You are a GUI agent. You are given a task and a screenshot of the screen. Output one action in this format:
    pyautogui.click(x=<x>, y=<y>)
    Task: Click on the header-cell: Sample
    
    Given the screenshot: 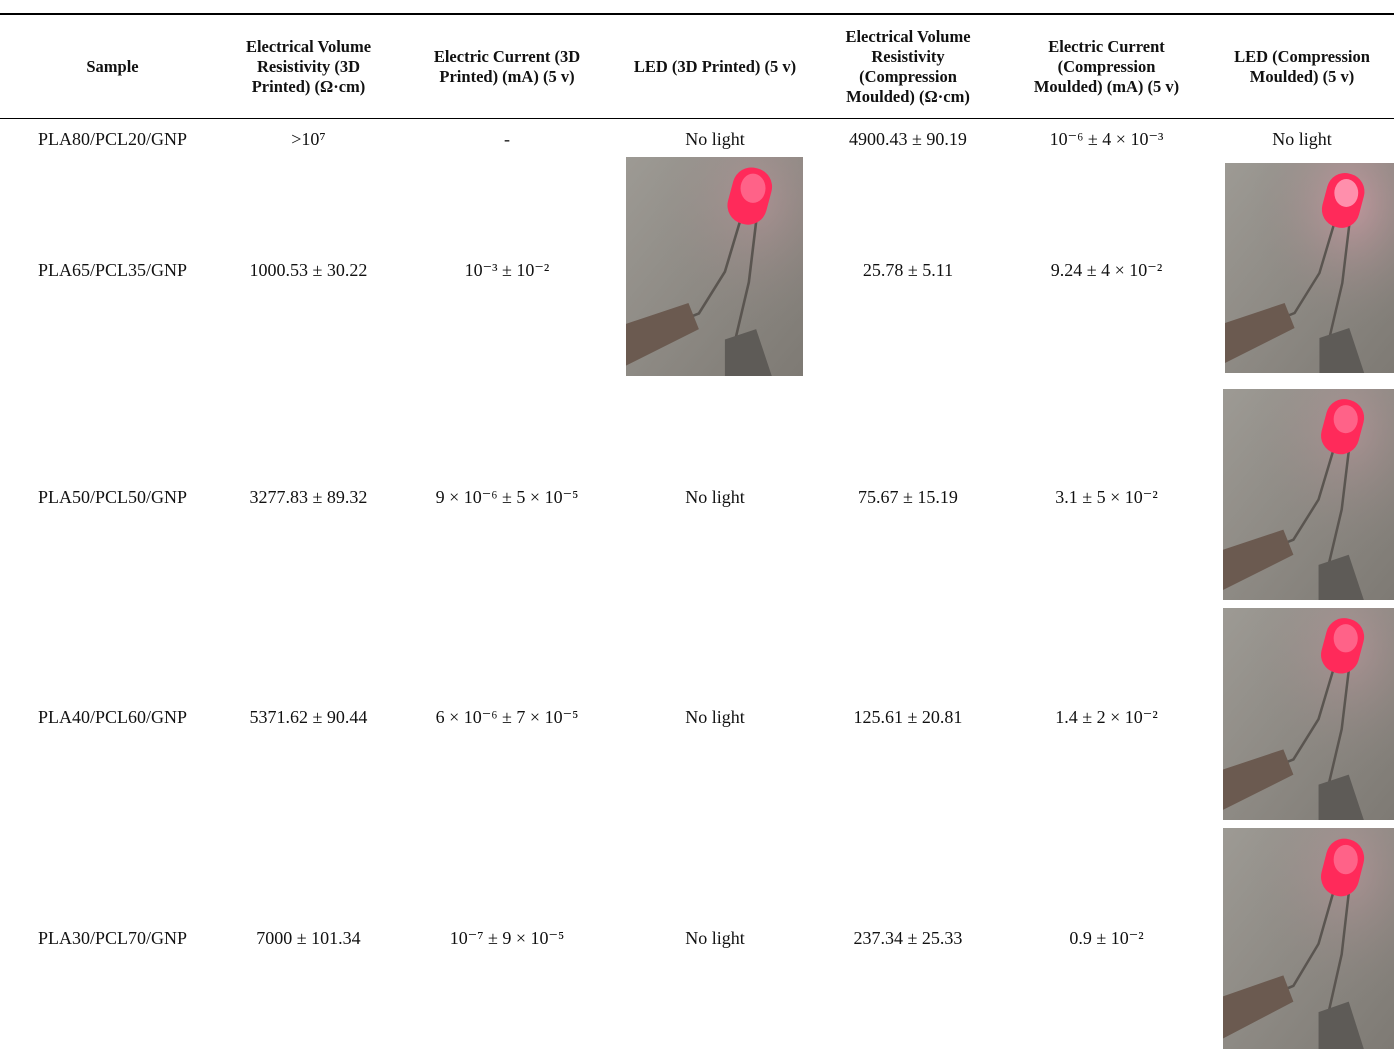 What is the action you would take?
    pyautogui.click(x=112, y=66)
    